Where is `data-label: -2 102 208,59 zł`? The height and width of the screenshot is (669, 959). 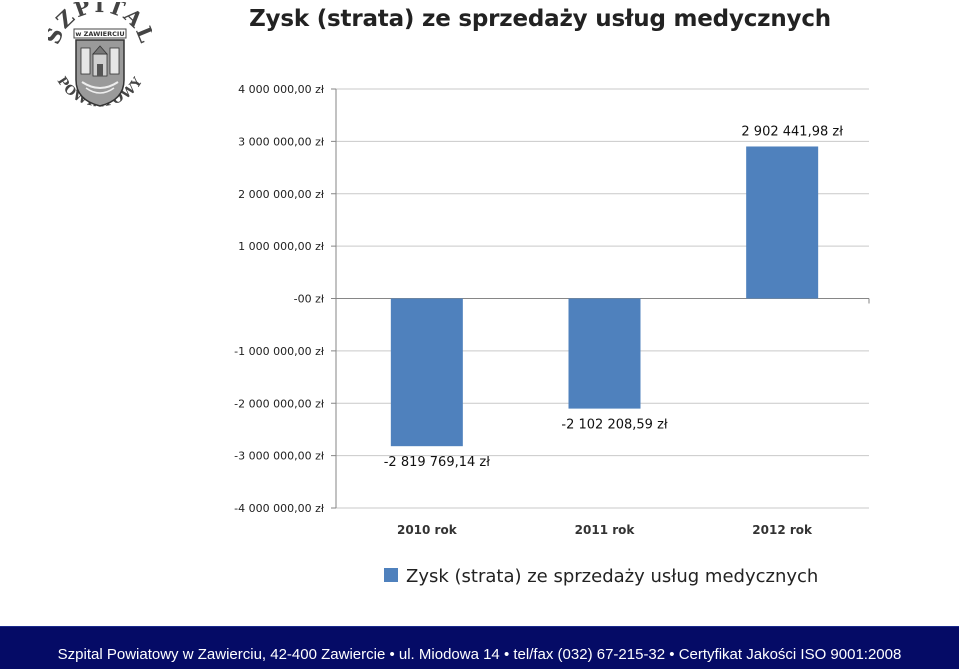
data-label: -2 102 208,59 zł is located at coordinates (614, 425).